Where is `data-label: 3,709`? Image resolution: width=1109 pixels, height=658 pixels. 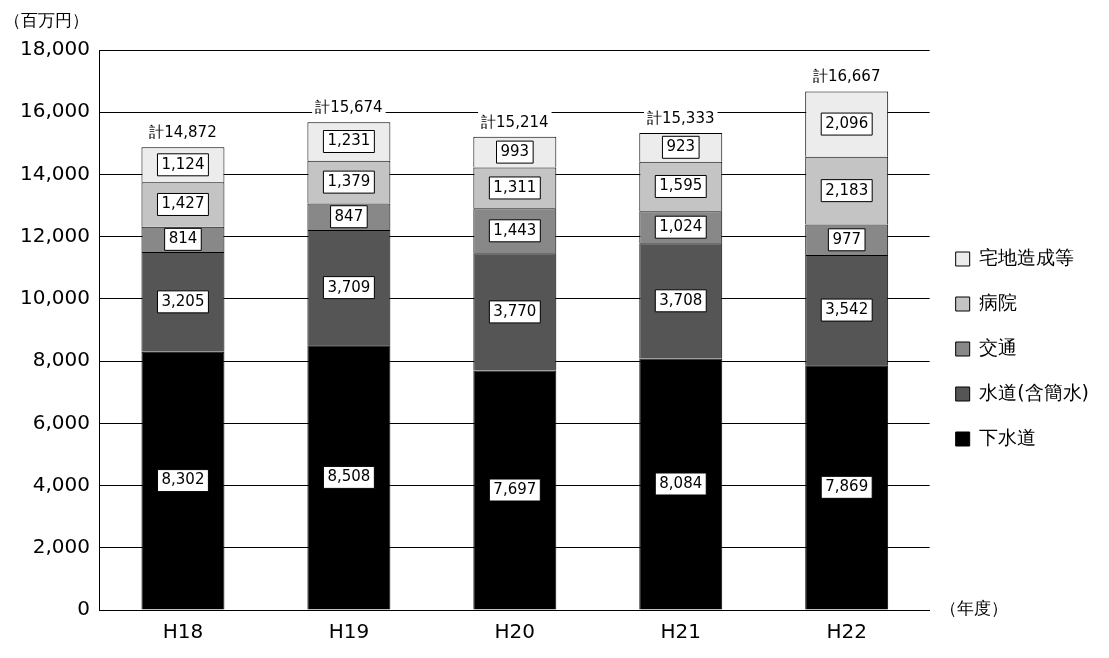 data-label: 3,709 is located at coordinates (349, 286).